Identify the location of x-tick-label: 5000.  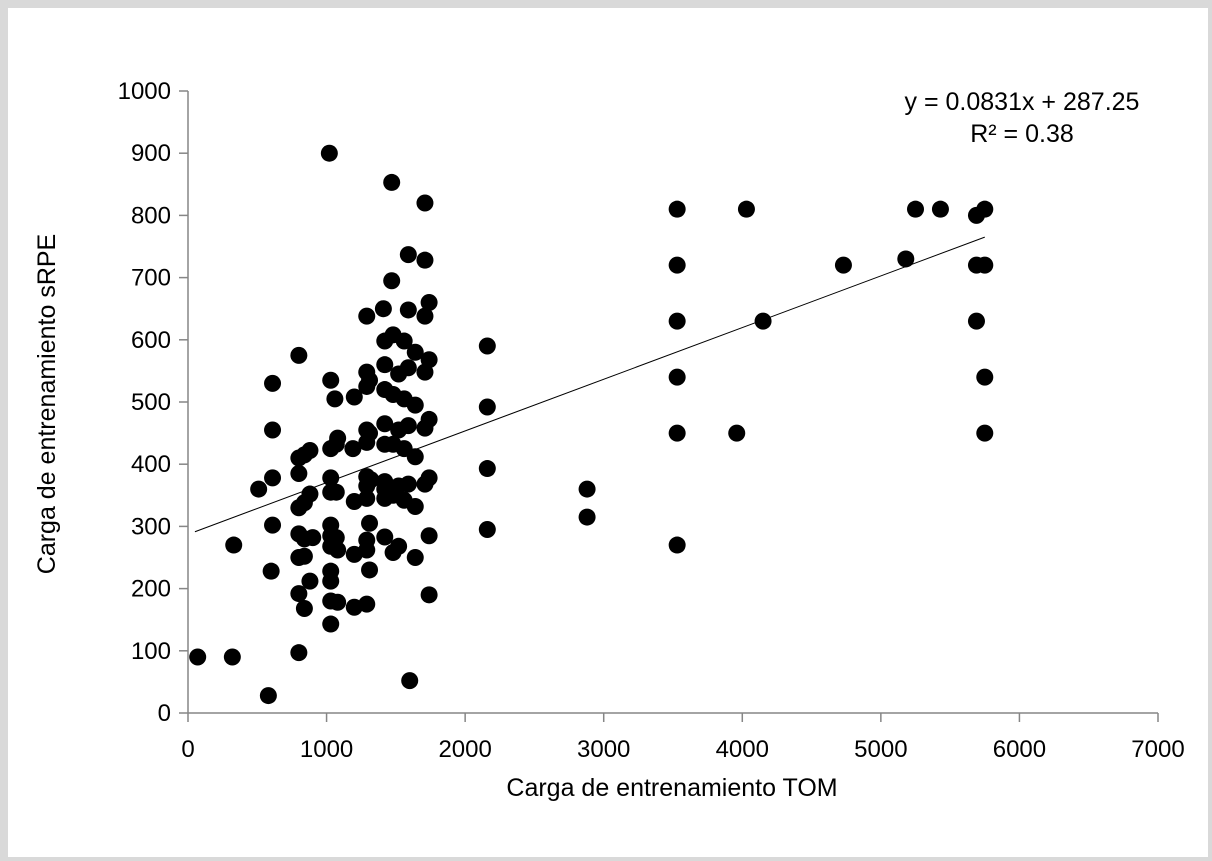
(880, 749).